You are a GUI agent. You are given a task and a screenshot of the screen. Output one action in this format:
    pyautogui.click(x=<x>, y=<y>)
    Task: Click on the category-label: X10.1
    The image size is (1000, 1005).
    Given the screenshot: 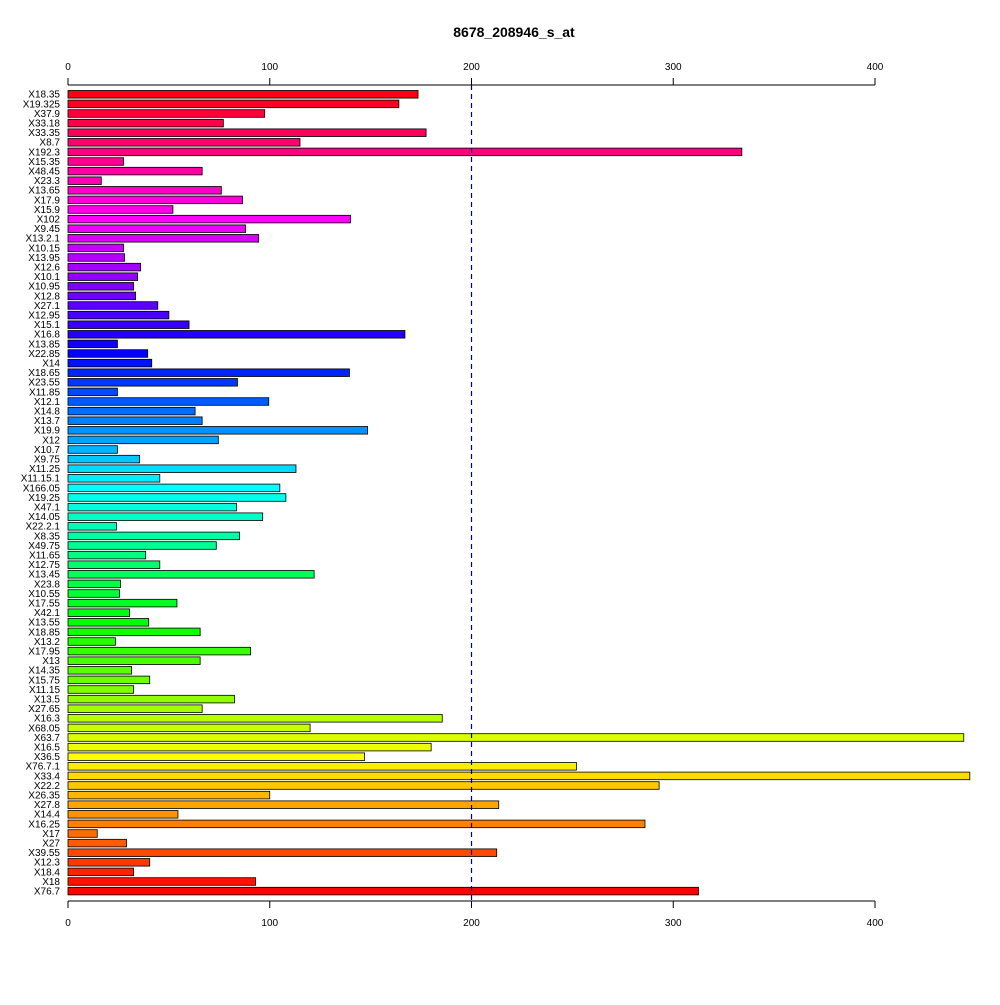 What is the action you would take?
    pyautogui.click(x=47, y=277)
    